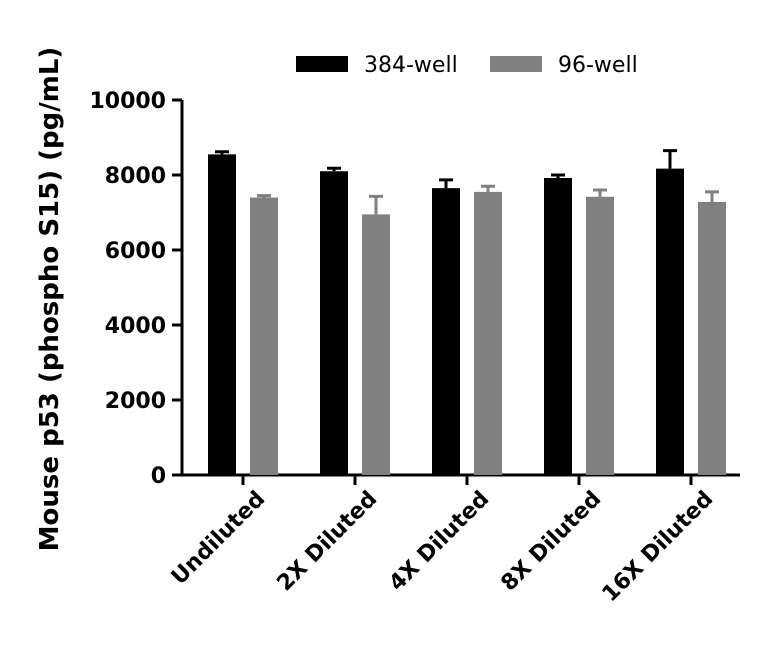  I want to click on y-tick-label: 2000, so click(135, 401).